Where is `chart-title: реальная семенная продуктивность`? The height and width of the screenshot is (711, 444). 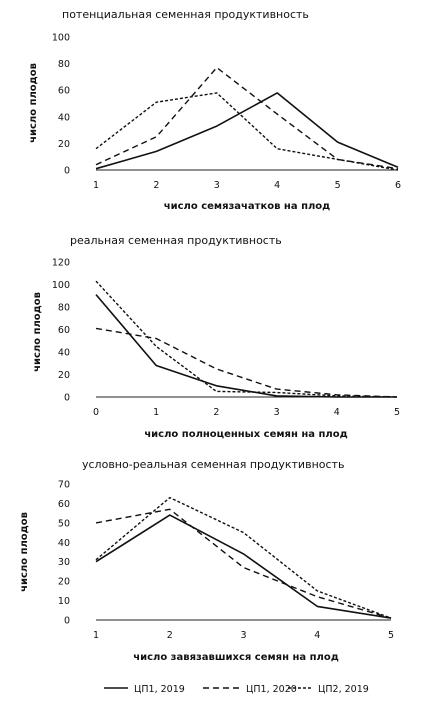 chart-title: реальная семенная продуктивность is located at coordinates (176, 240).